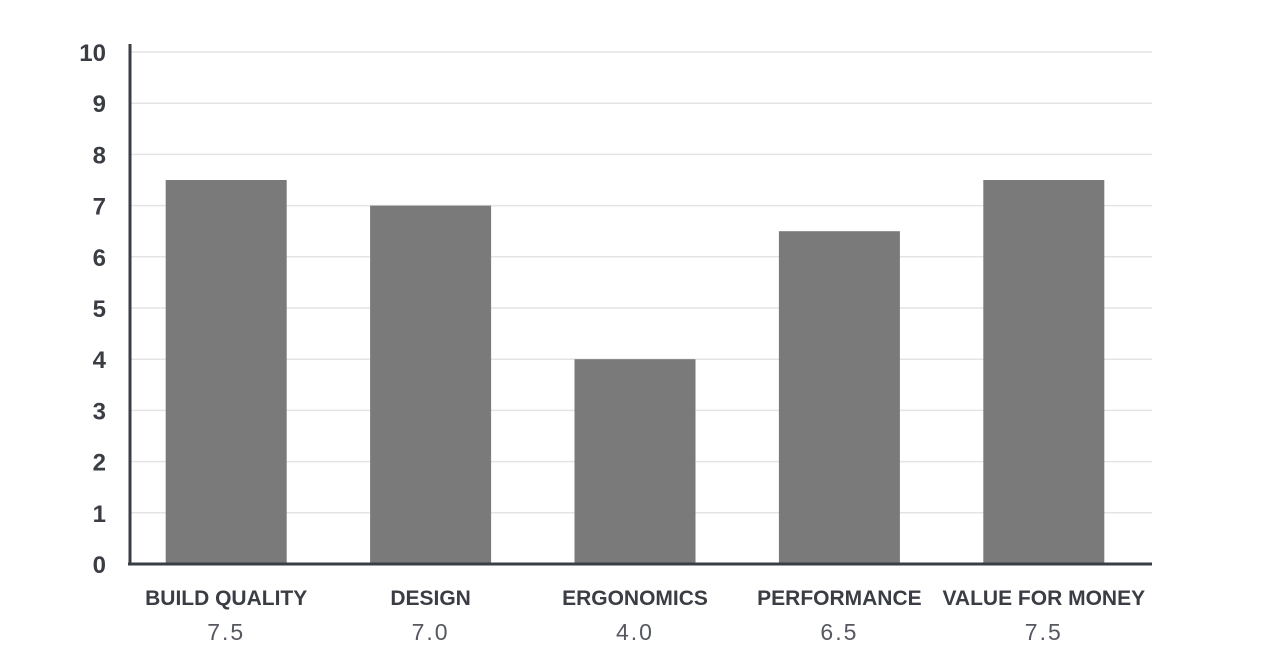 This screenshot has height=664, width=1280. Describe the element at coordinates (99, 565) in the screenshot. I see `y-tick-label: 0` at that location.